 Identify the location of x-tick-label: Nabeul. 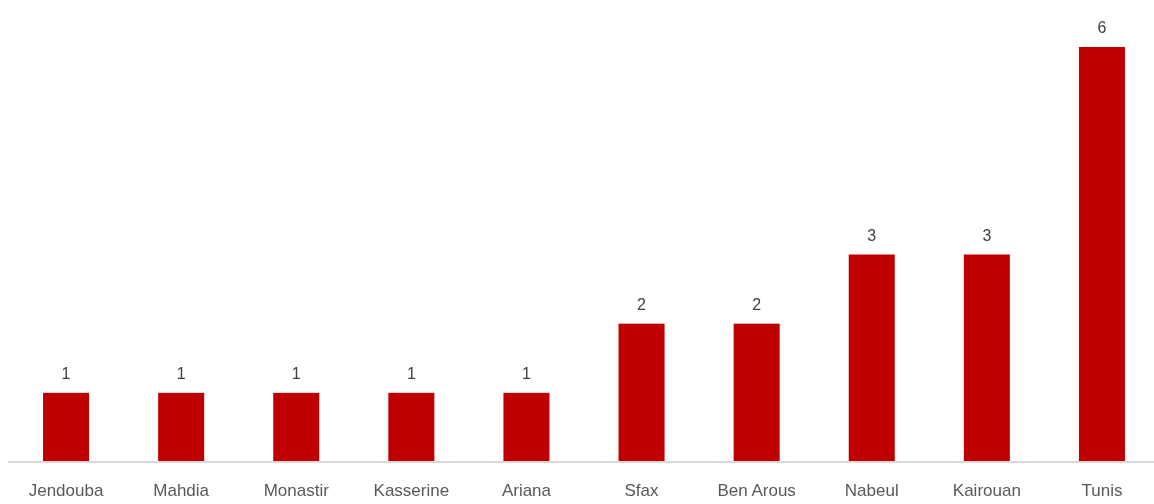
(871, 491).